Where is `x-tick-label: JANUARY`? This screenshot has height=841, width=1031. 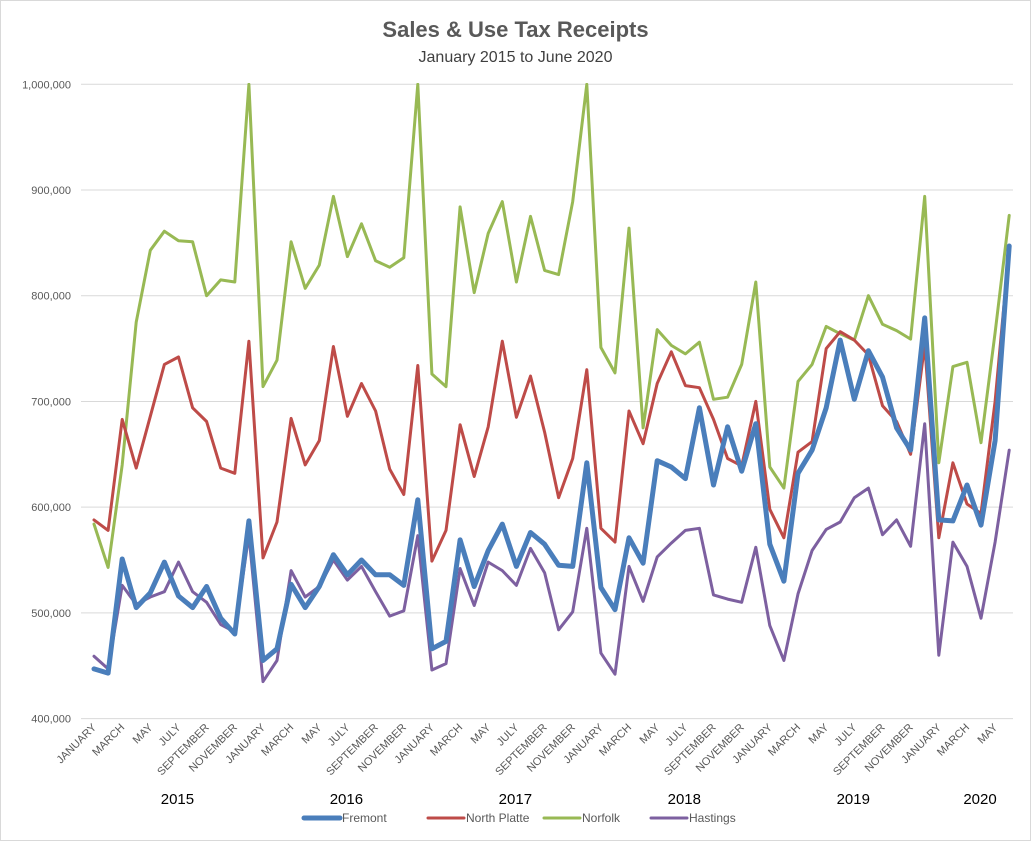
x-tick-label: JANUARY is located at coordinates (76, 743).